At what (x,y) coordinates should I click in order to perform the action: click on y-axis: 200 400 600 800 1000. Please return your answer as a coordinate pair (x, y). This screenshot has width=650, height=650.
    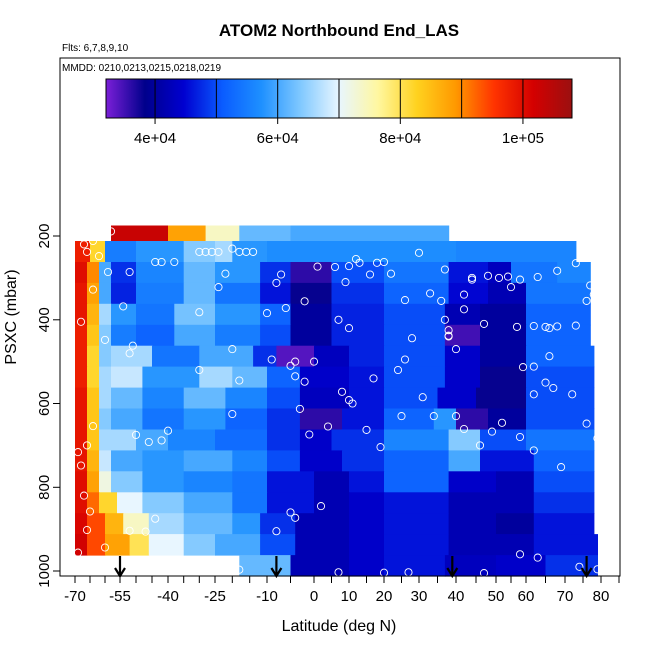
    Looking at the image, I should click on (48, 405).